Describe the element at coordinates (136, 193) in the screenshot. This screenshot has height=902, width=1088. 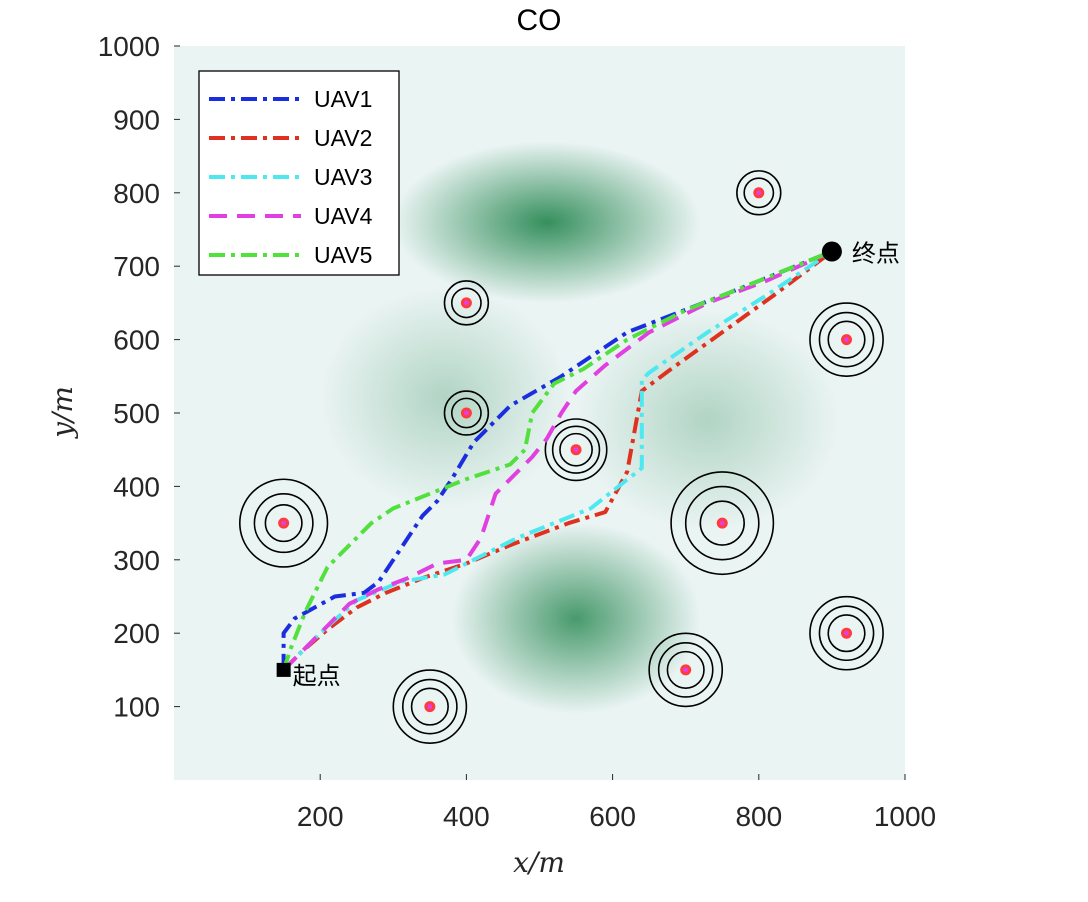
I see `y-tick-label: 800` at that location.